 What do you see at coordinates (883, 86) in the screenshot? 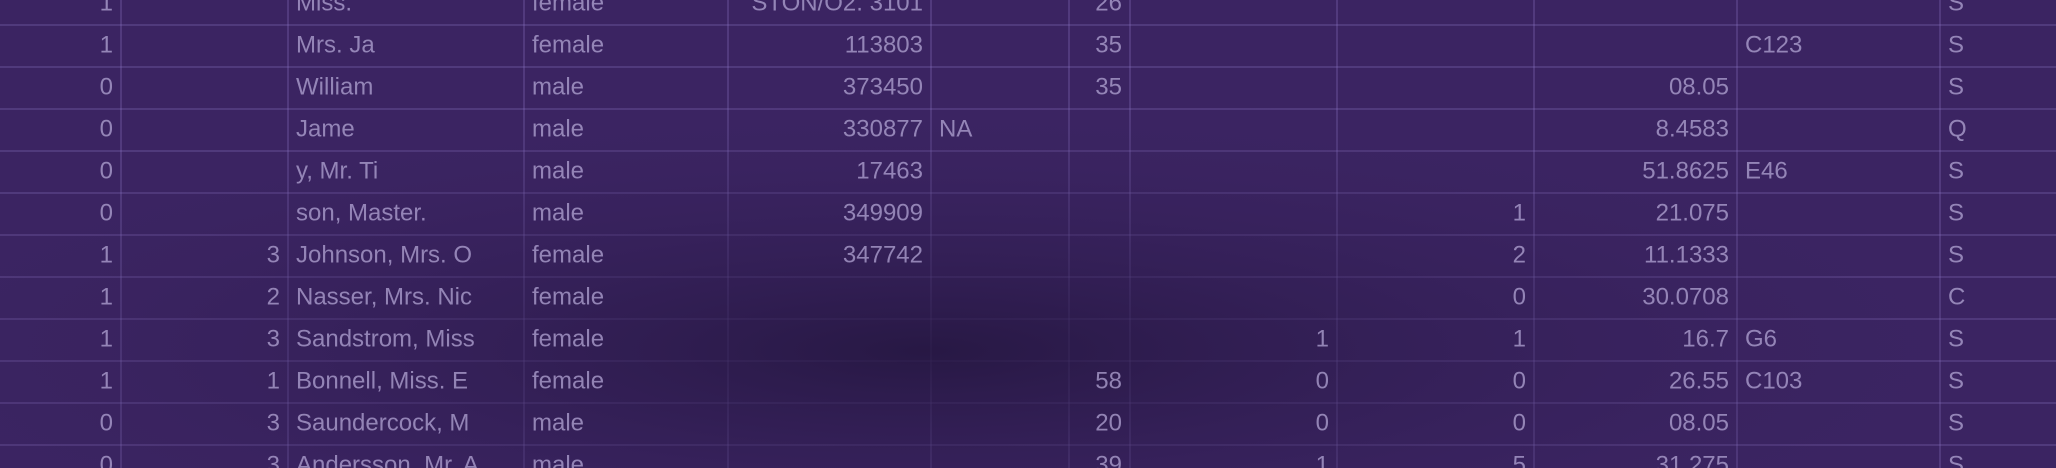
I see `table-cell: 373450` at bounding box center [883, 86].